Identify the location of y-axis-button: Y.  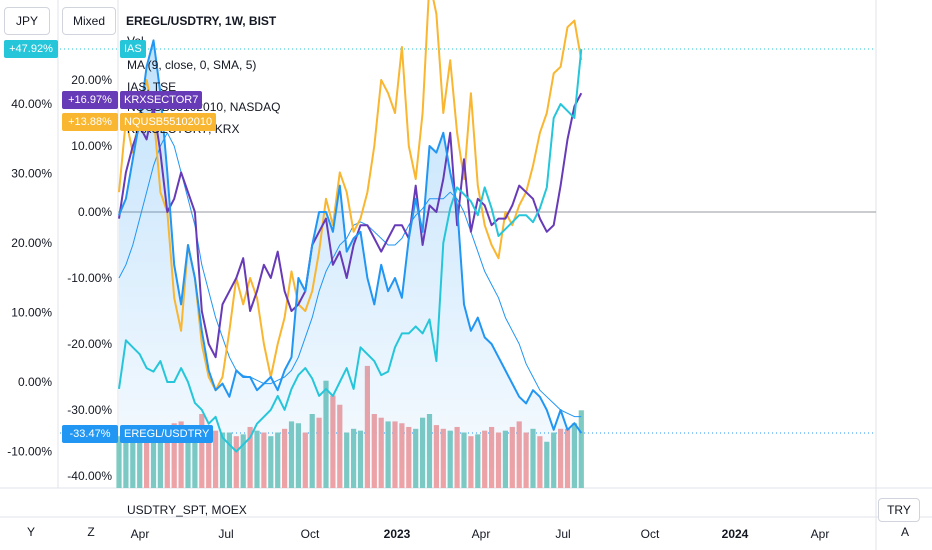
(31, 532).